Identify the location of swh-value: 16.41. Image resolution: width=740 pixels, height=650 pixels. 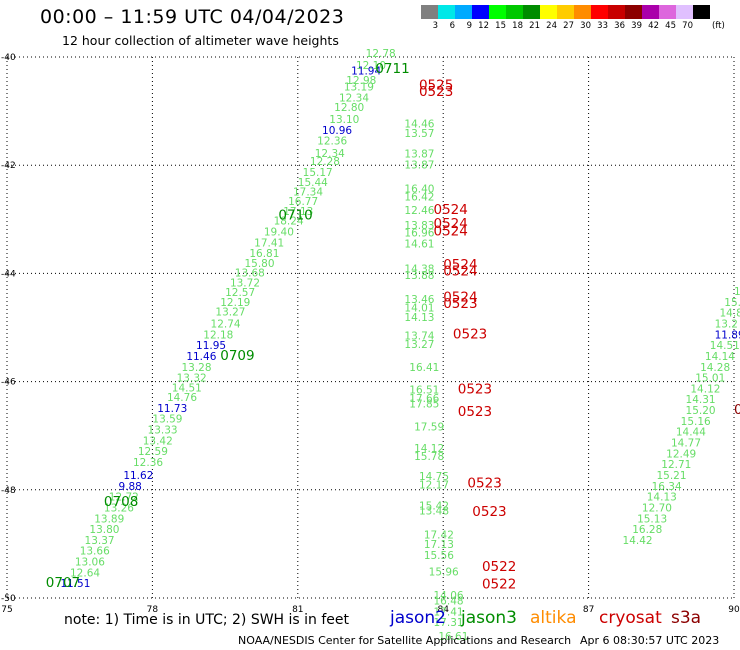
(424, 368).